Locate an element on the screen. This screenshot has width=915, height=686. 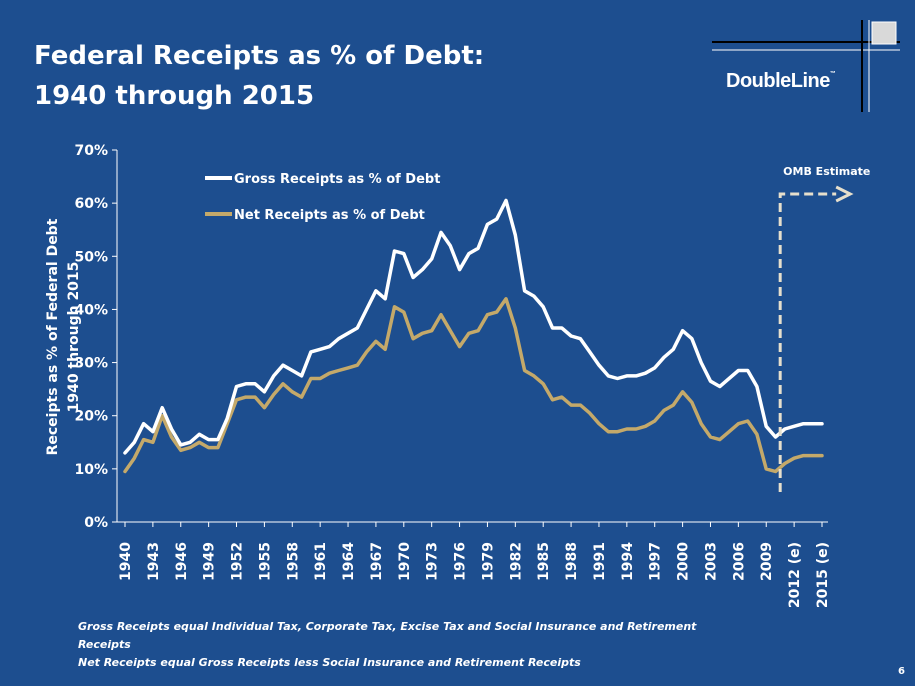
y-axis-label: Receipts as % of Federal Debt is located at coordinates (53, 336).